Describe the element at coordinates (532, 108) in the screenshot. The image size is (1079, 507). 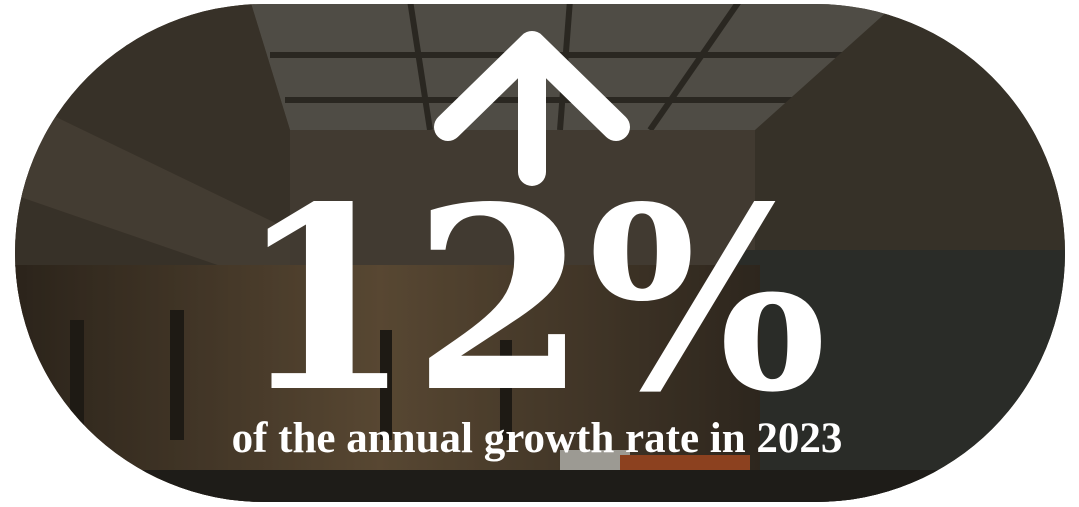
I see `up-arrow` at that location.